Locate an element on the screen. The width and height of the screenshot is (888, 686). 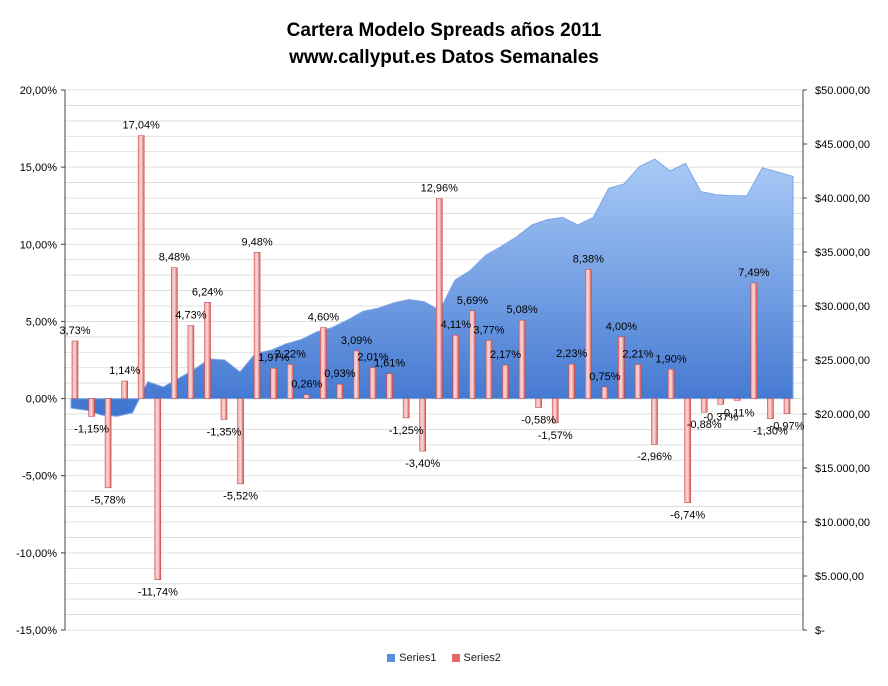
data-label: -3,40% is located at coordinates (422, 464).